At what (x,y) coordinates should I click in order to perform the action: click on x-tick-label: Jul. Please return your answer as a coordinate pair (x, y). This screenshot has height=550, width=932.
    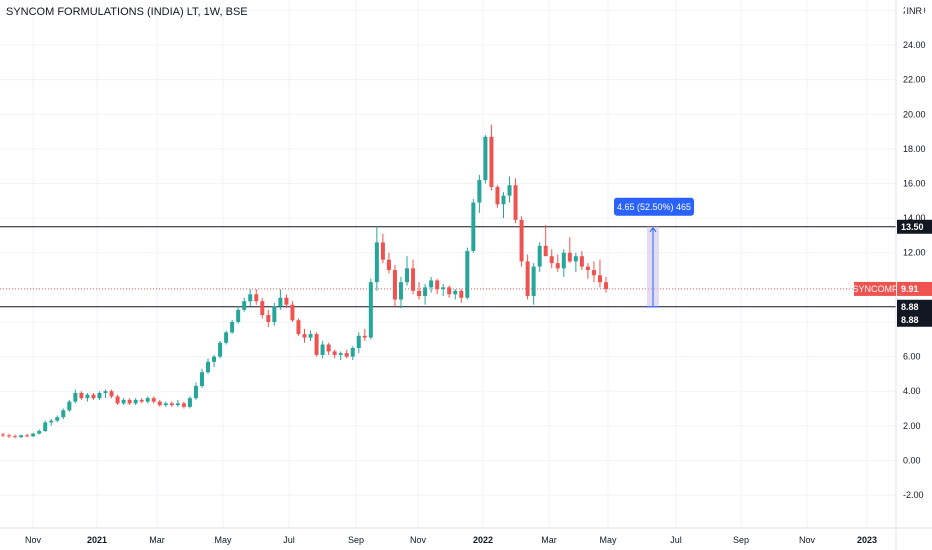
    Looking at the image, I should click on (676, 540).